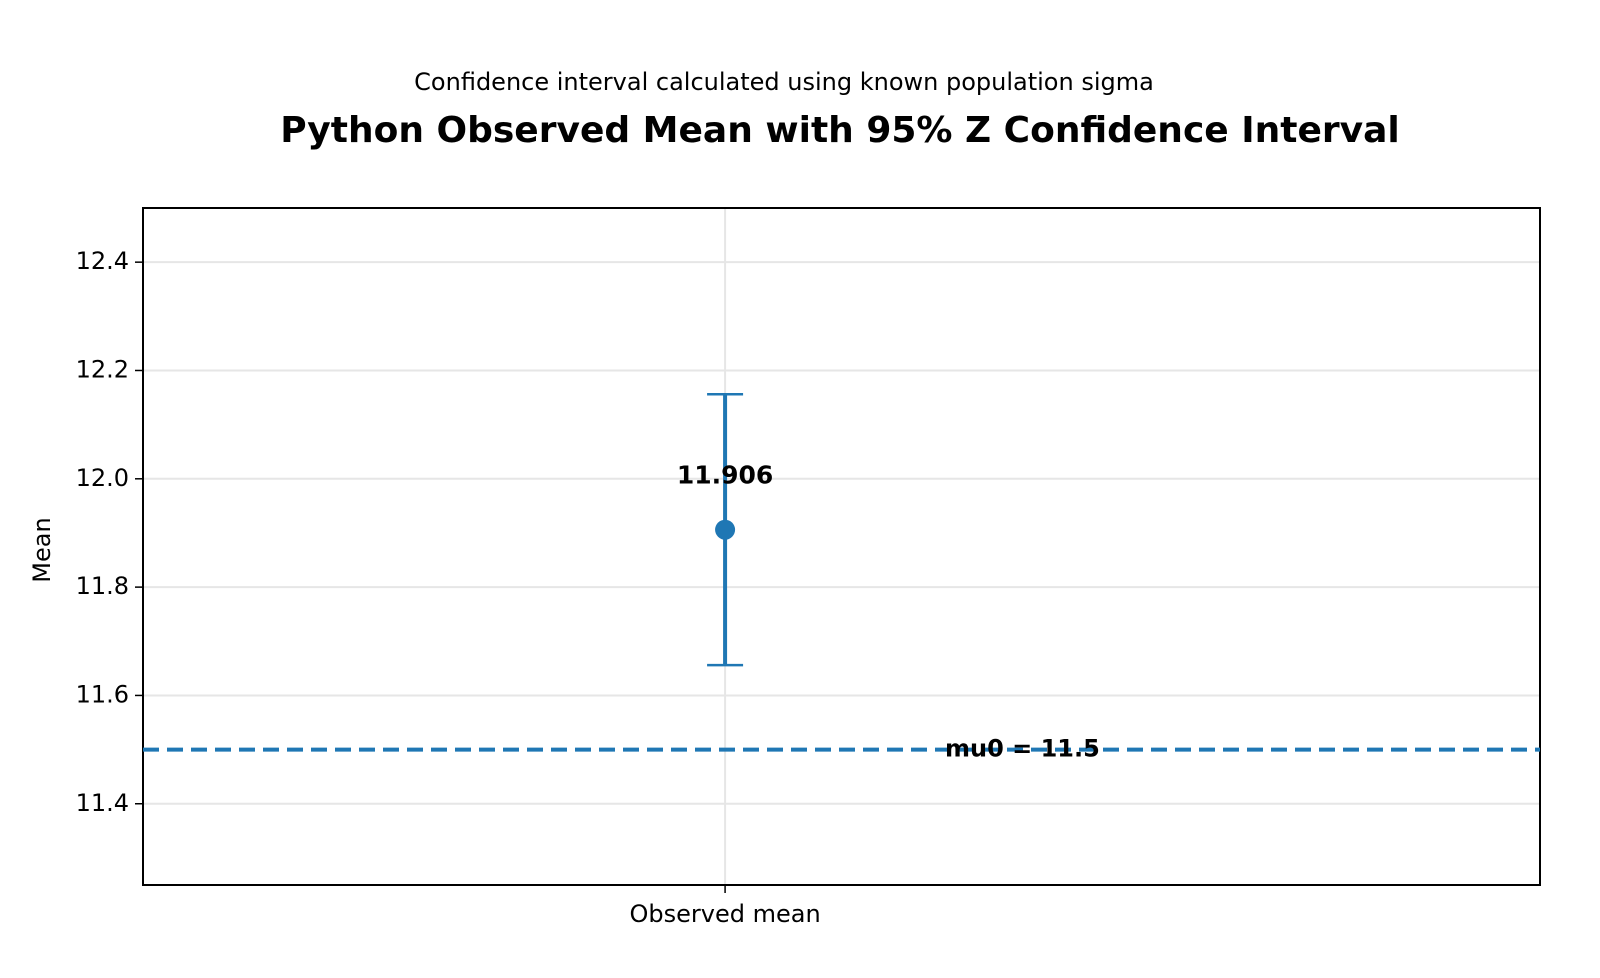 The height and width of the screenshot is (978, 1600). What do you see at coordinates (725, 529) in the screenshot?
I see `mean-point` at bounding box center [725, 529].